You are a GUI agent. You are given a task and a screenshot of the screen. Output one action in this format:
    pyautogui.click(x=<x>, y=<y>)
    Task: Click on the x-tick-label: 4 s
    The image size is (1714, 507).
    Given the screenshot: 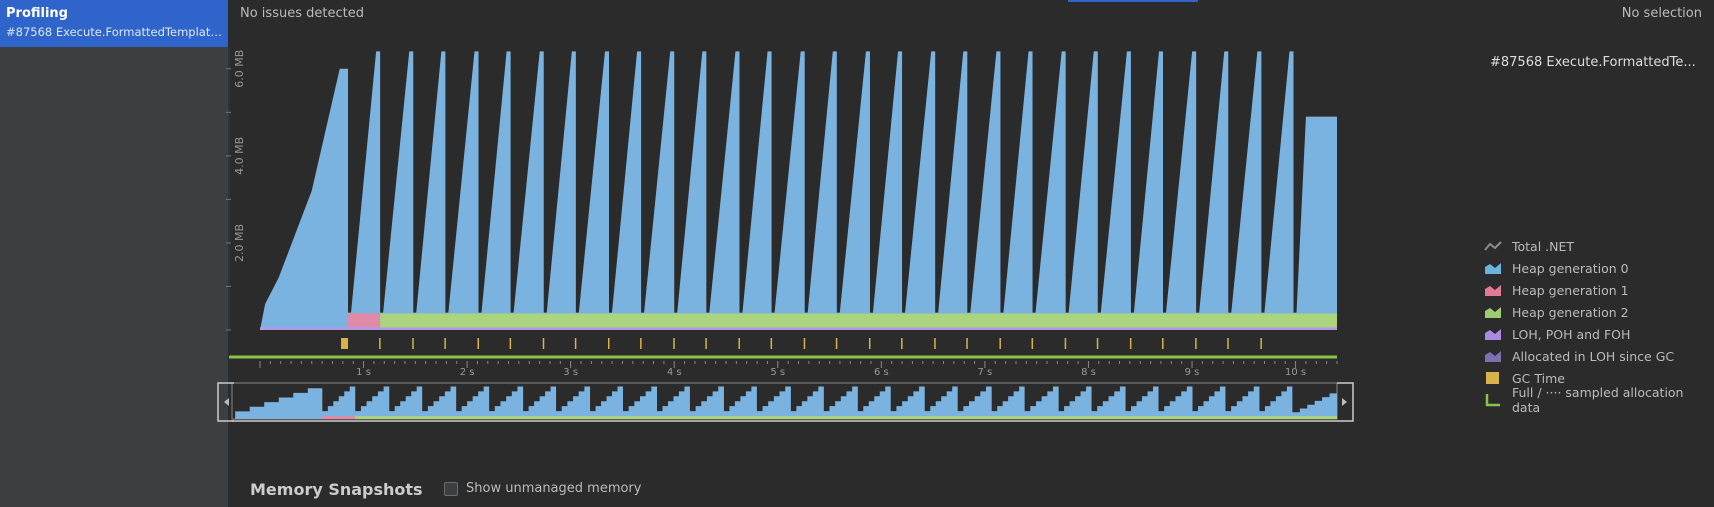 What is the action you would take?
    pyautogui.click(x=674, y=372)
    